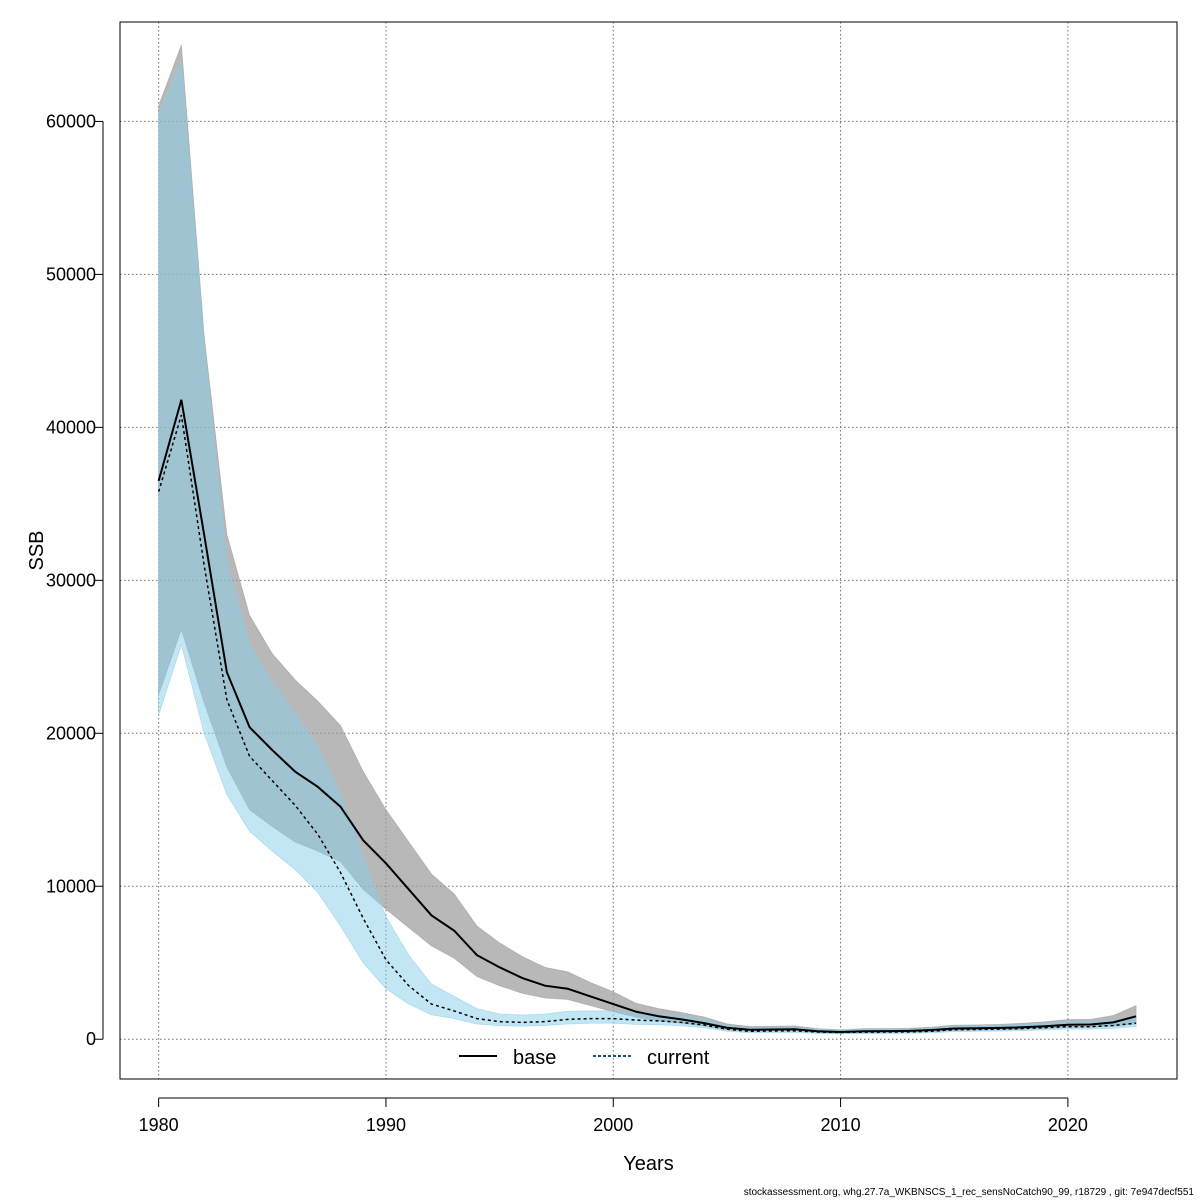  What do you see at coordinates (71, 733) in the screenshot?
I see `y-tick-label: 20000` at bounding box center [71, 733].